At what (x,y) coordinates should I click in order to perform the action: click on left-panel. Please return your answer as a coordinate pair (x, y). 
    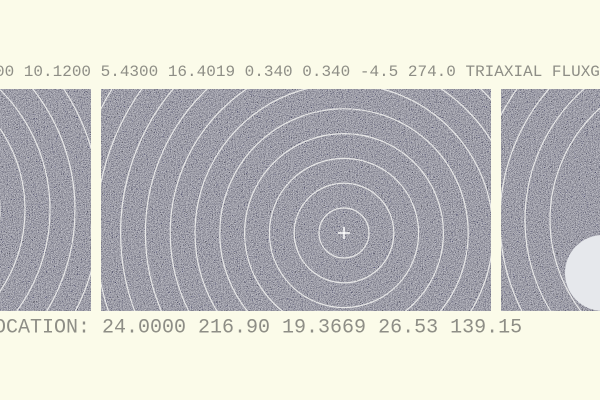
    Looking at the image, I should click on (45, 200).